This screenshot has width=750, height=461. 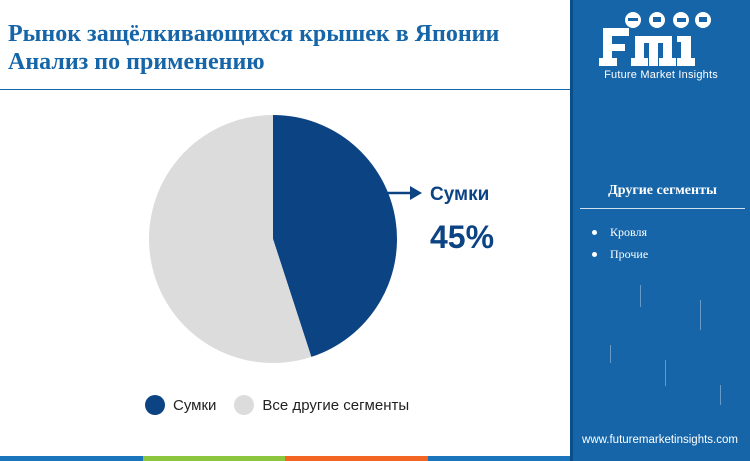 I want to click on chart-legend: Сумки Все другие сегменты, so click(x=286, y=405).